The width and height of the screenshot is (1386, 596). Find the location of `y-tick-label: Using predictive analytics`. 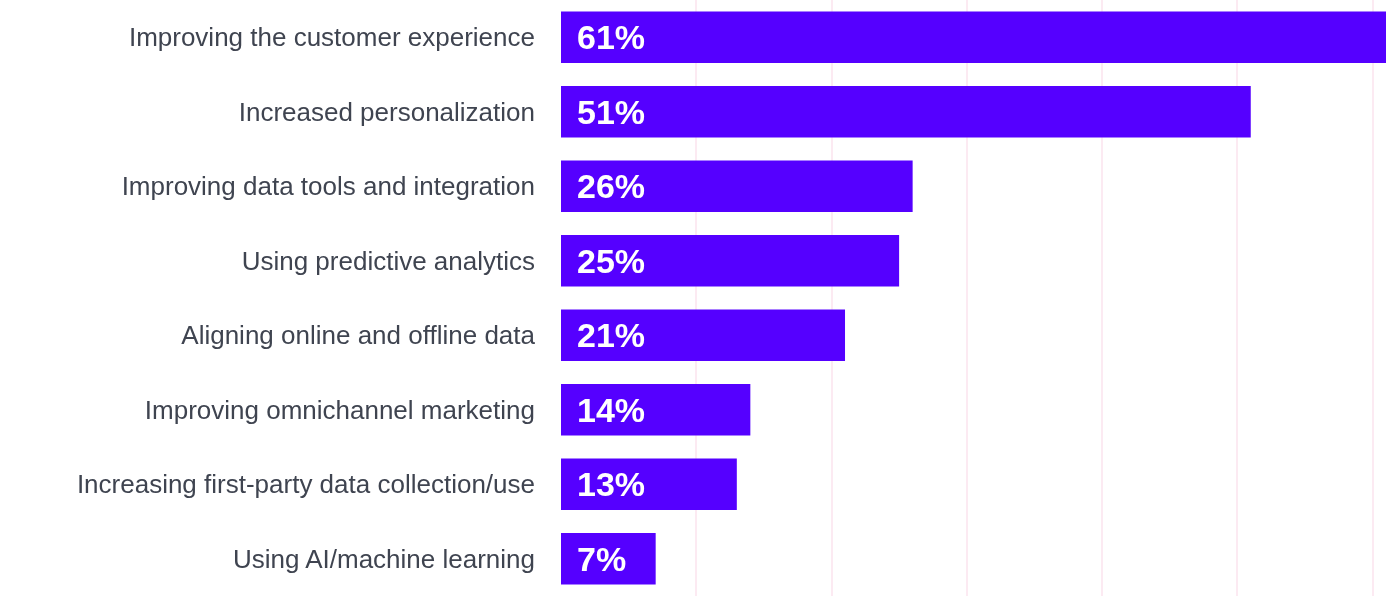

y-tick-label: Using predictive analytics is located at coordinates (388, 260).